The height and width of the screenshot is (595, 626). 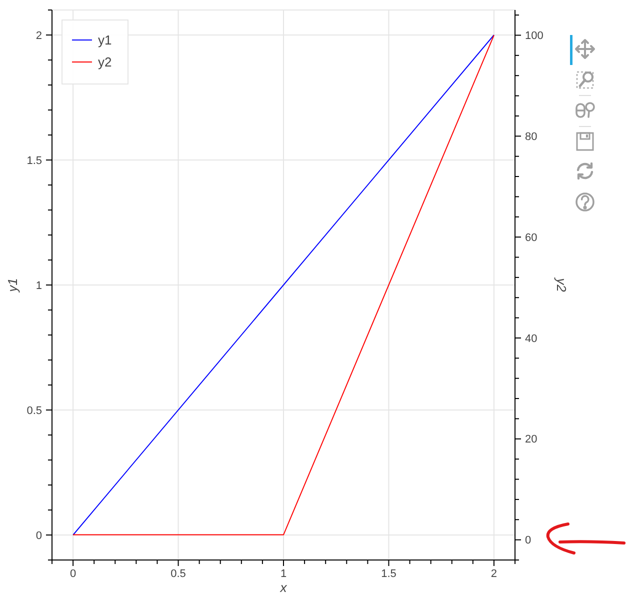 I want to click on y-axis-title: y1, so click(x=12, y=285).